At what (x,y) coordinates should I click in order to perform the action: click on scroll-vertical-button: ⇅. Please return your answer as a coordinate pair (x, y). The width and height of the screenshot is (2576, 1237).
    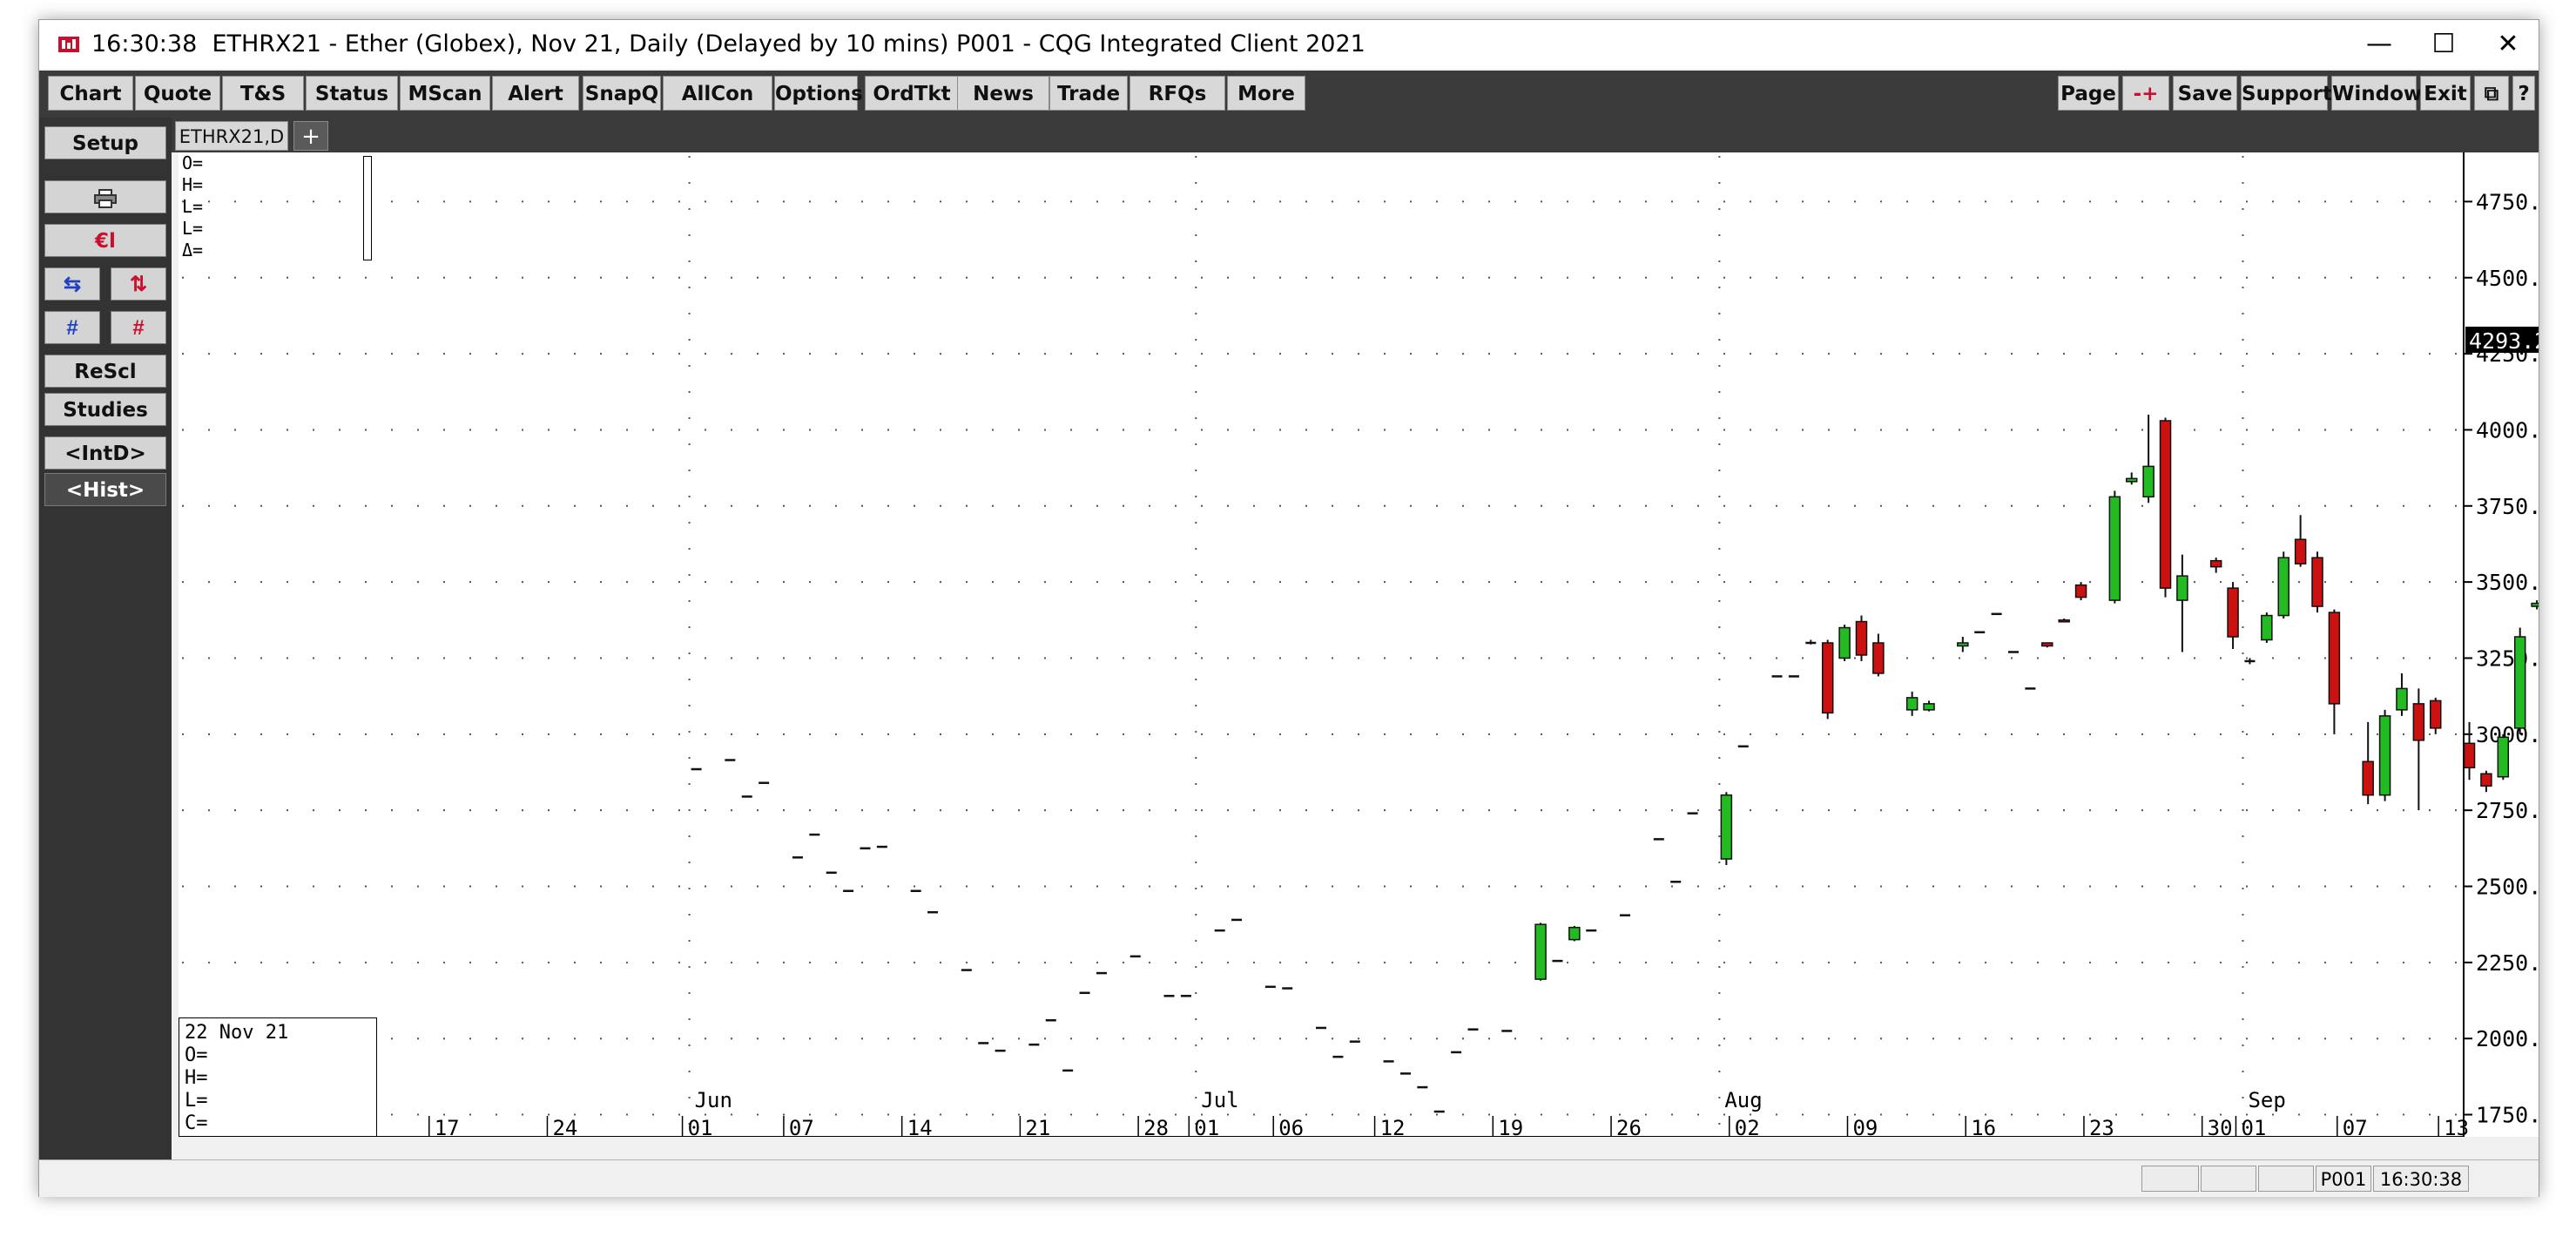
    Looking at the image, I should click on (138, 284).